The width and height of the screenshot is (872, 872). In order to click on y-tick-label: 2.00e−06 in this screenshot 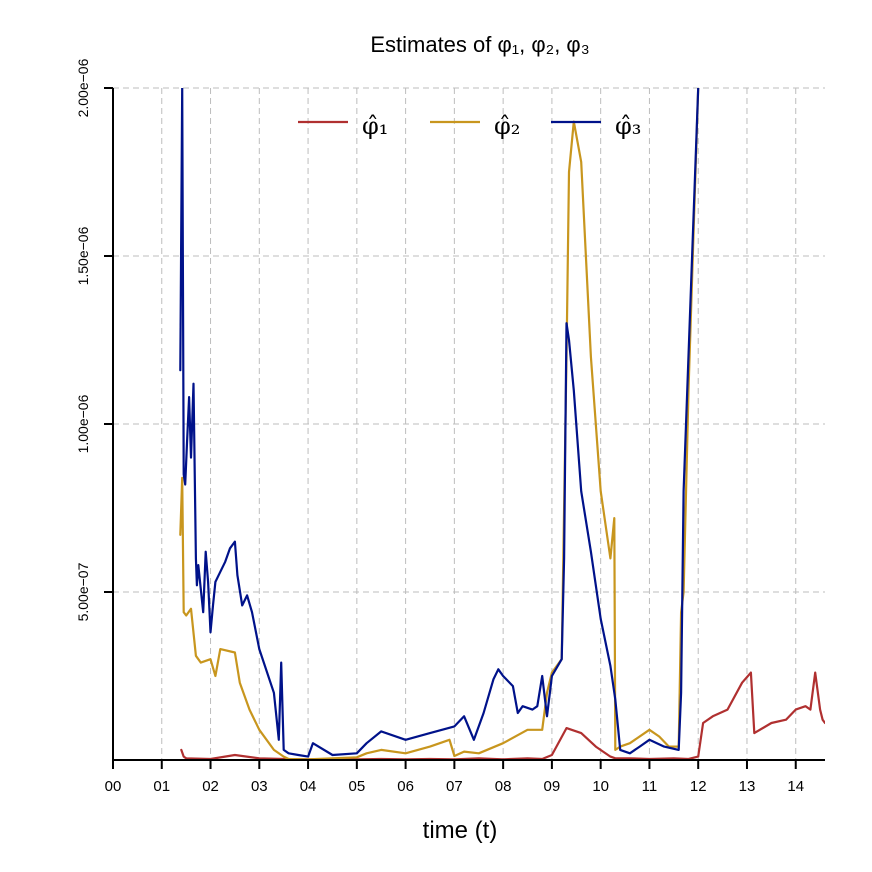, I will do `click(83, 87)`.